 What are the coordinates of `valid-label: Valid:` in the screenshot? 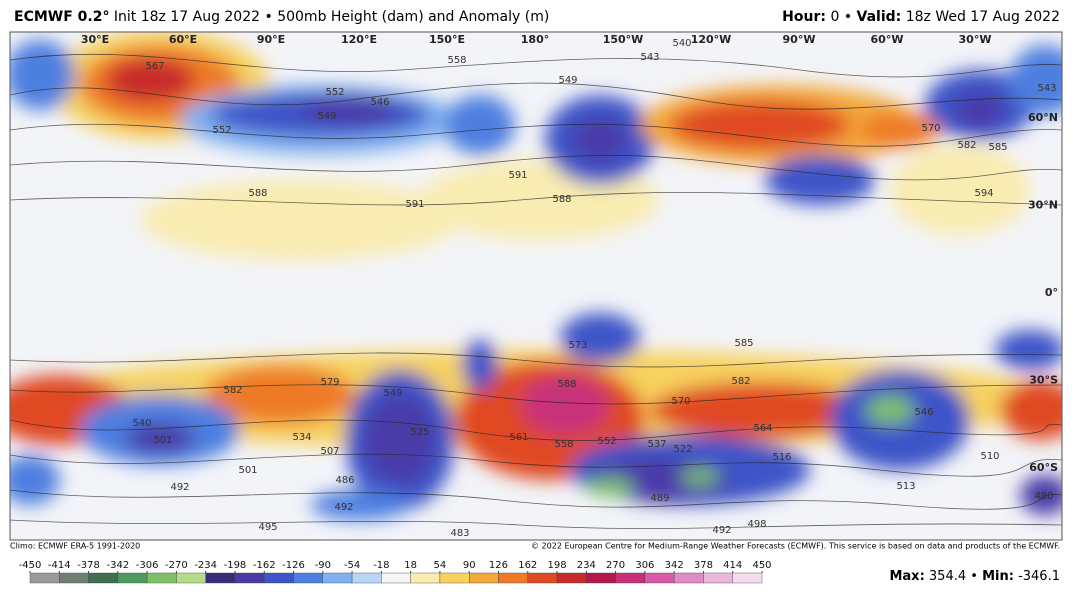 It's located at (879, 17).